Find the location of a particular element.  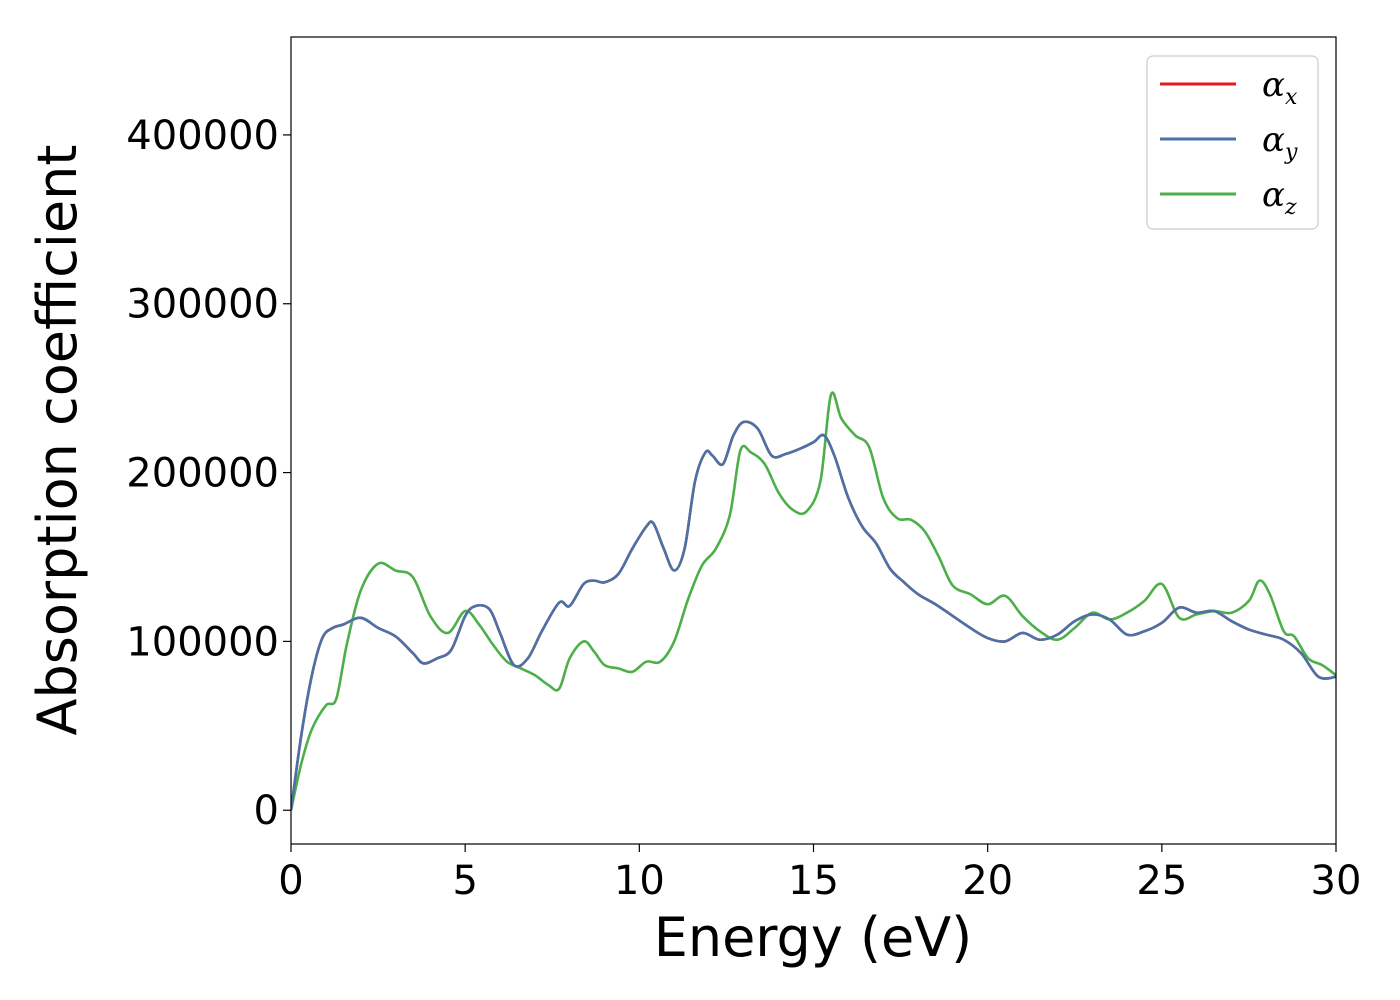

x-tick-label: 25 is located at coordinates (1161, 881).